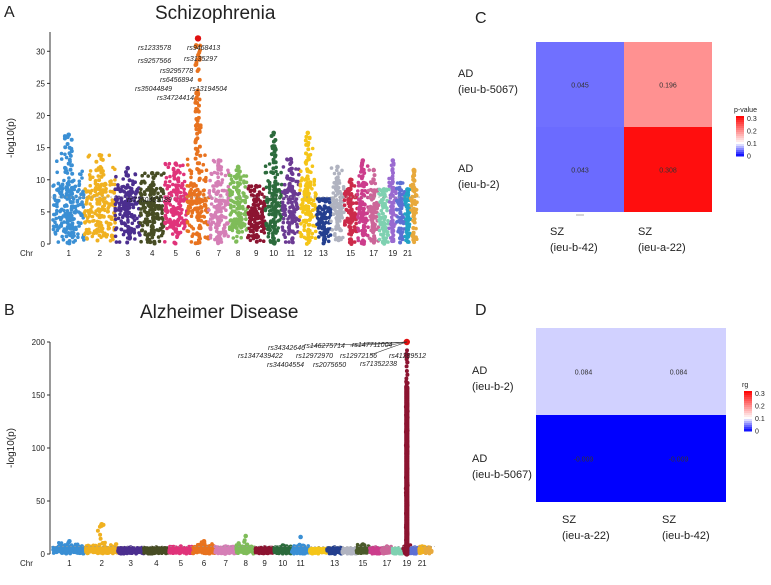 The height and width of the screenshot is (585, 771). What do you see at coordinates (40, 180) in the screenshot?
I see `y-tick-label: 10` at bounding box center [40, 180].